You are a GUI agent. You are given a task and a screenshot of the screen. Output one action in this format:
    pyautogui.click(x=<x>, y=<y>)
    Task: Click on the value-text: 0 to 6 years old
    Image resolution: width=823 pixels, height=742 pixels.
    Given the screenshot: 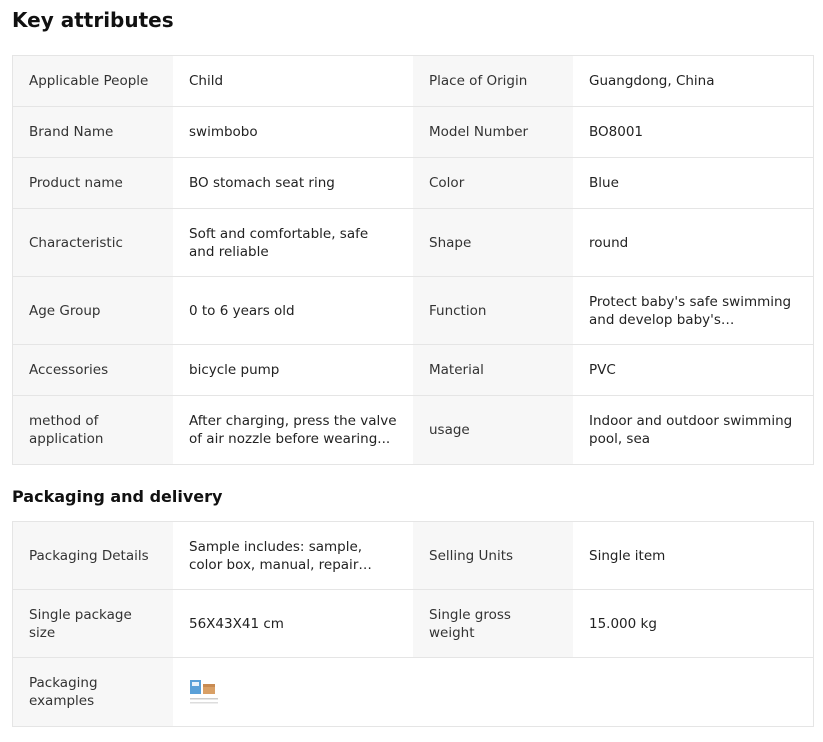 What is the action you would take?
    pyautogui.click(x=242, y=310)
    